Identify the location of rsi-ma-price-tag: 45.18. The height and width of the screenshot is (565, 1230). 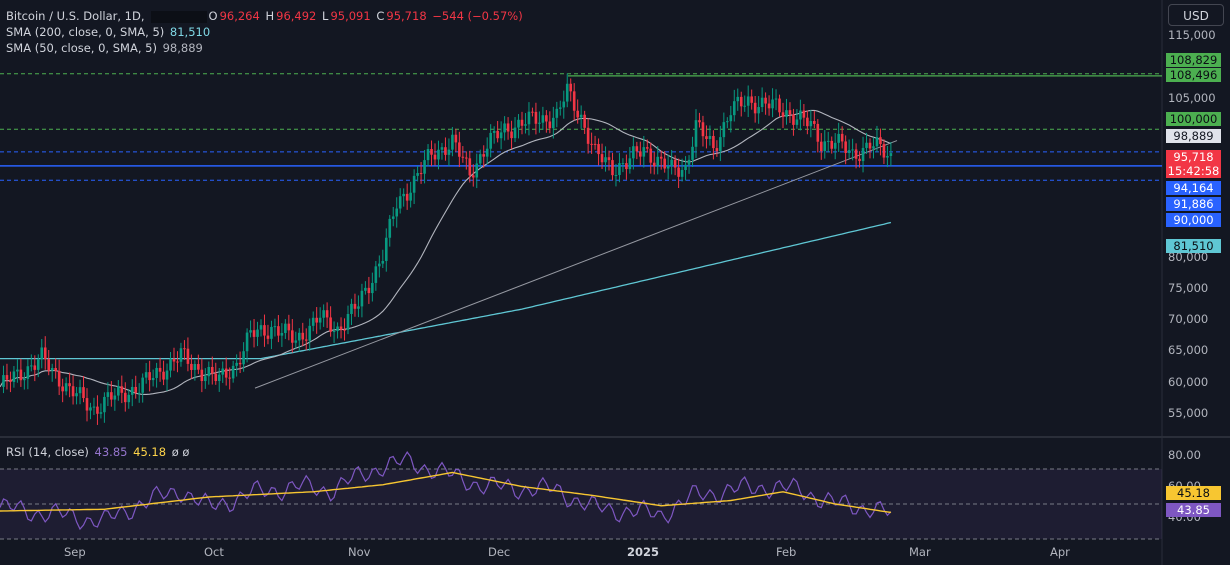
(1193, 493).